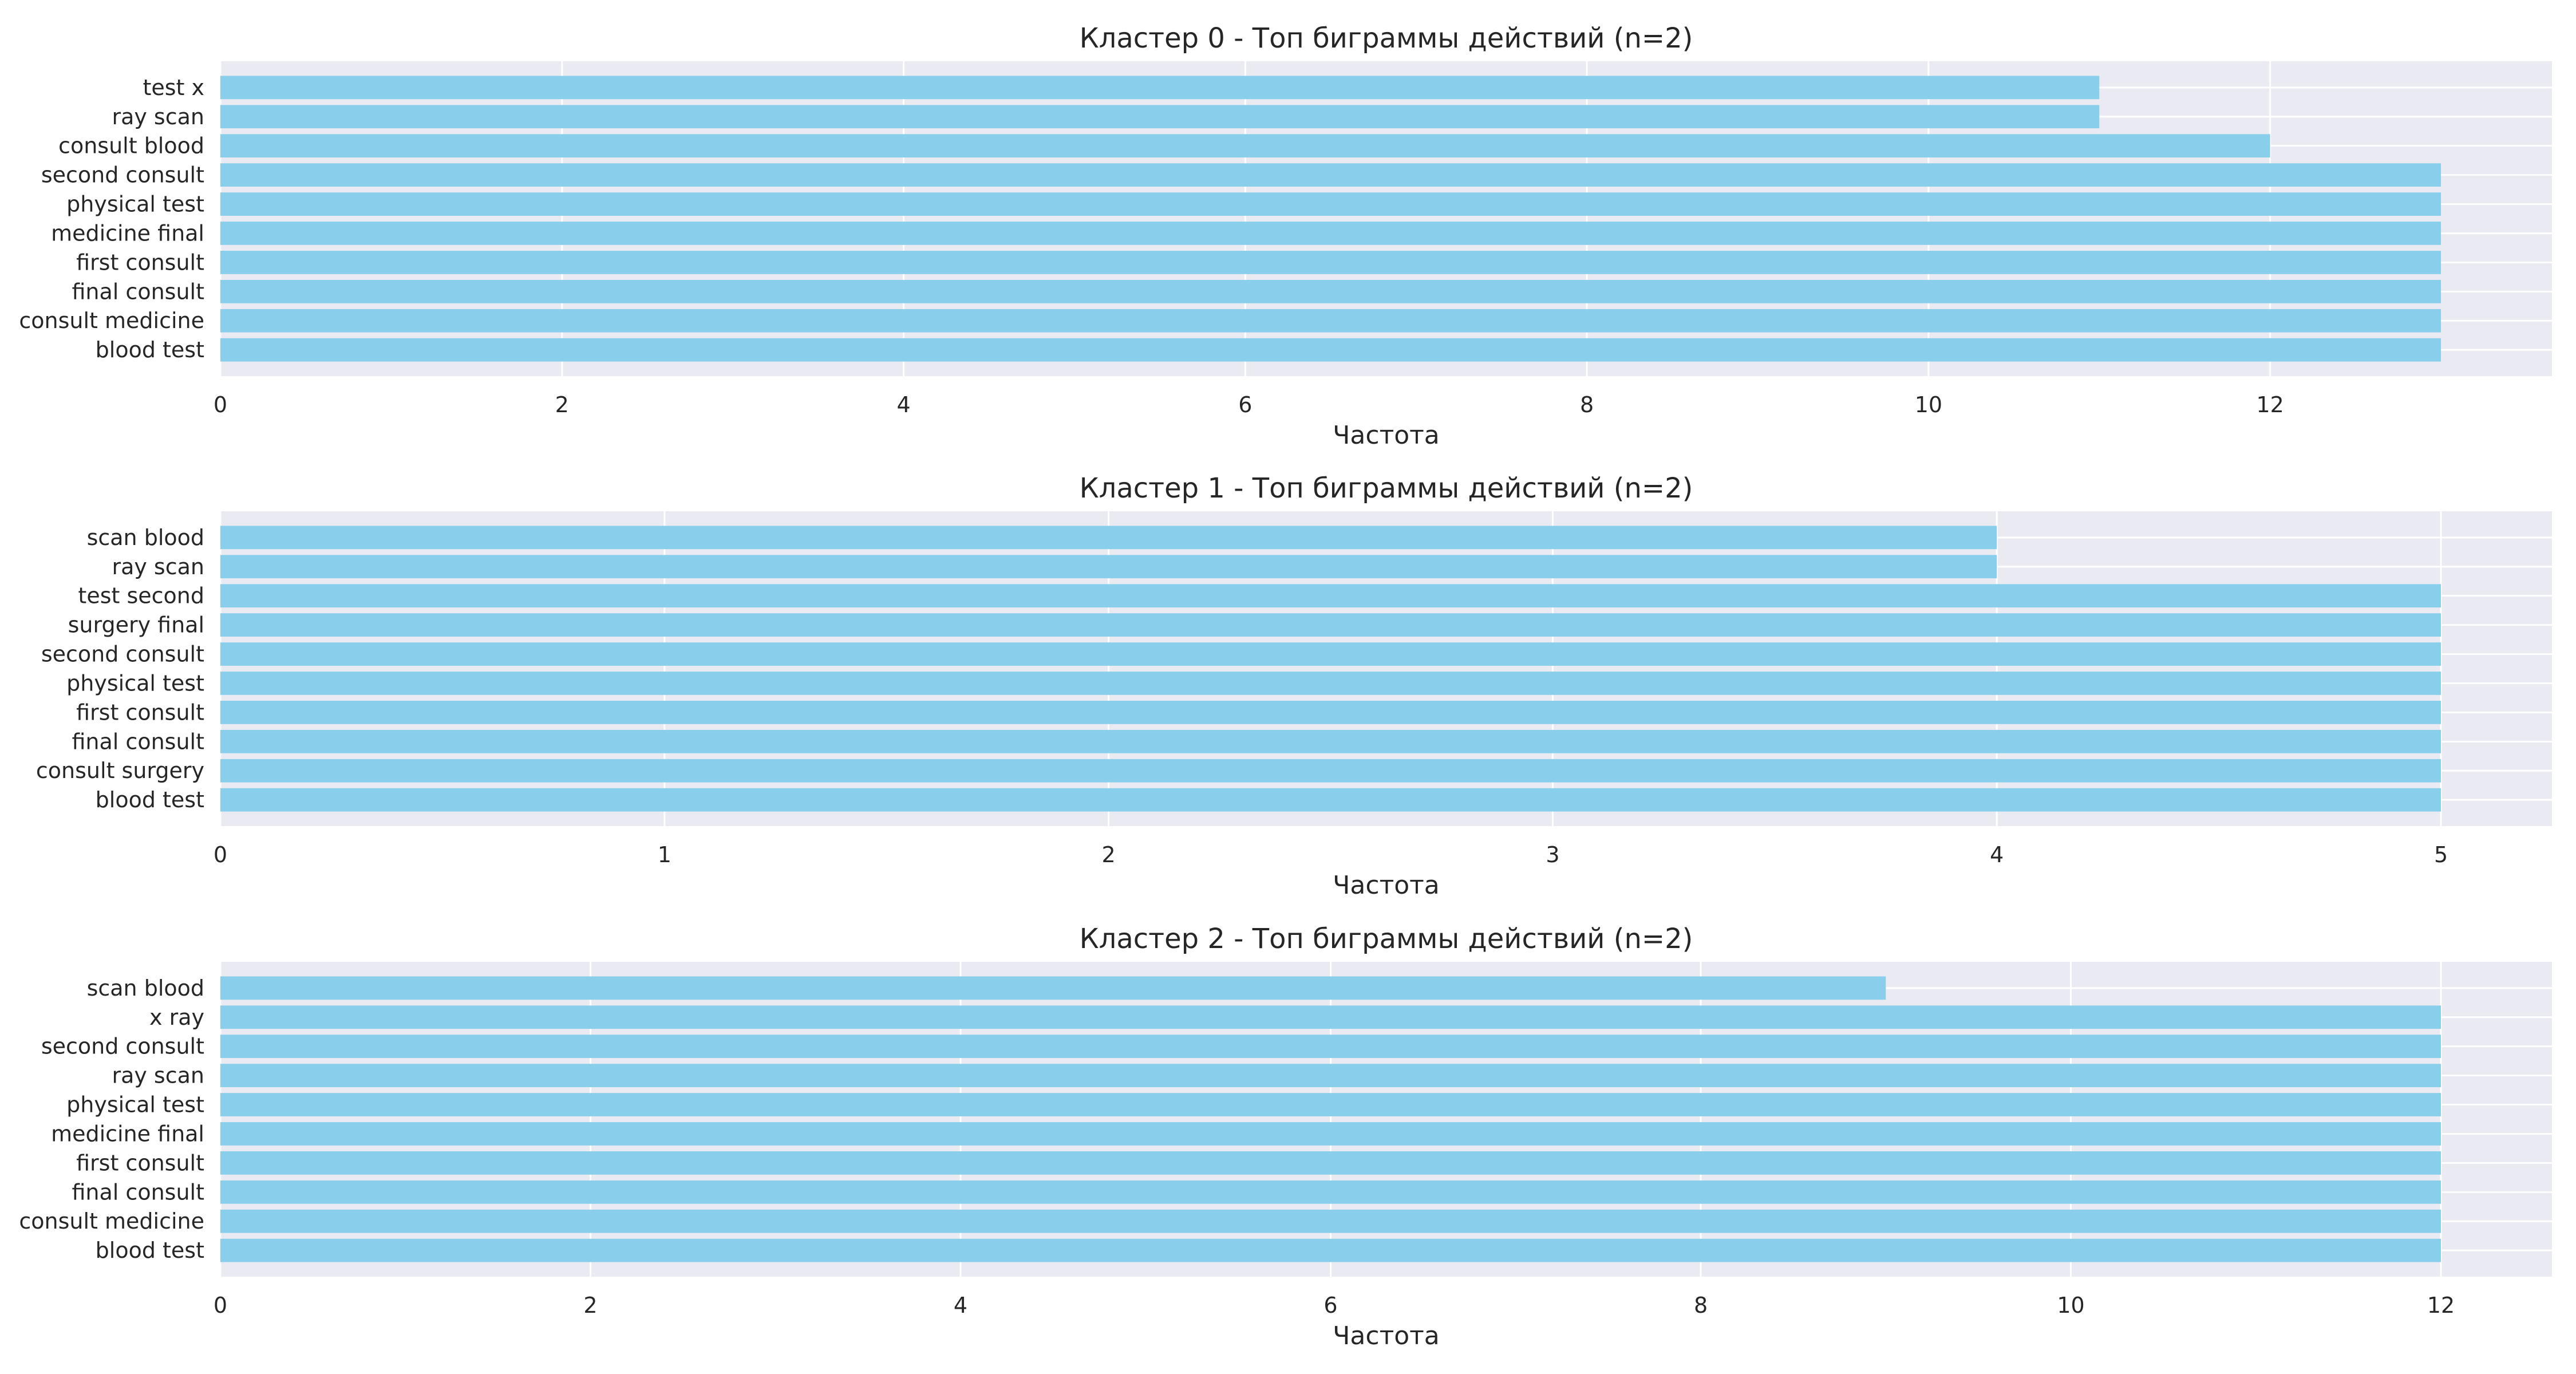  What do you see at coordinates (136, 625) in the screenshot?
I see `y-tick-label: surgery final` at bounding box center [136, 625].